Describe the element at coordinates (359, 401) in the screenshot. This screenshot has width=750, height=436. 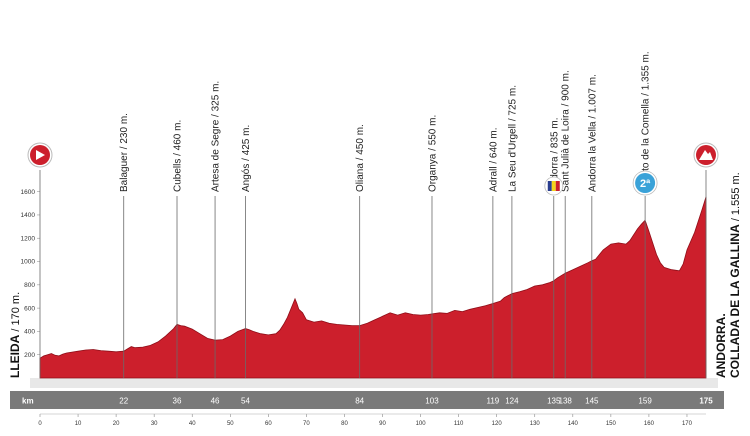
I see `km-label: 84` at that location.